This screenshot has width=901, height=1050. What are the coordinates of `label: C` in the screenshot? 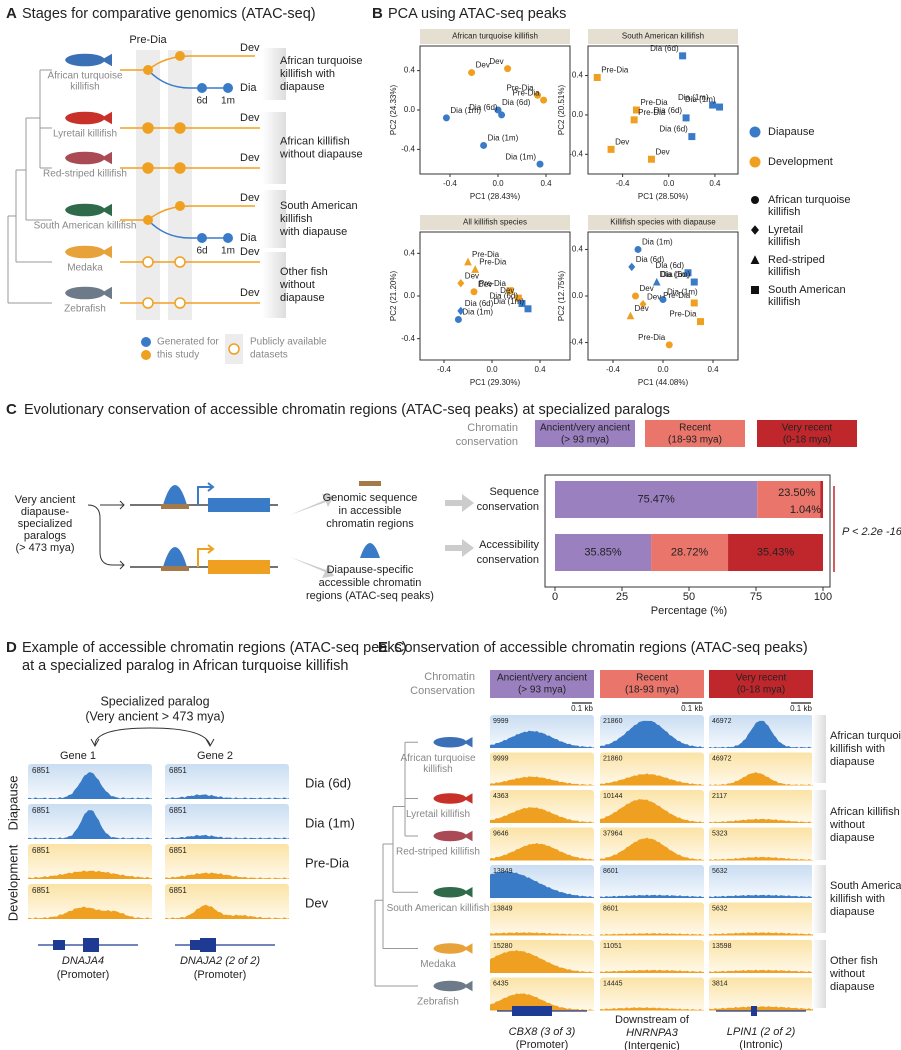 It's located at (11, 409).